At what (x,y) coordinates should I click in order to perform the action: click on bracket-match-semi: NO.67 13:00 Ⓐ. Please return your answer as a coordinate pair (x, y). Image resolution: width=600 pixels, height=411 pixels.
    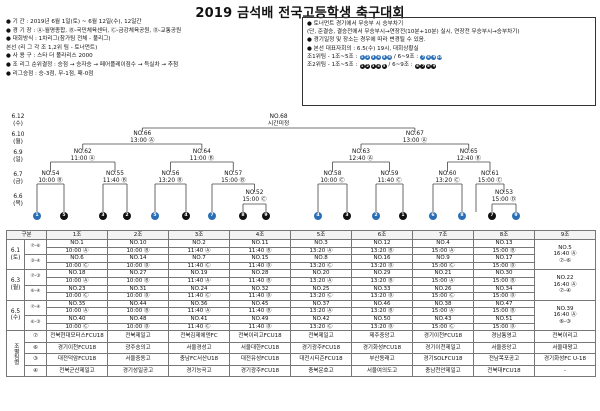
    Looking at the image, I should click on (415, 138).